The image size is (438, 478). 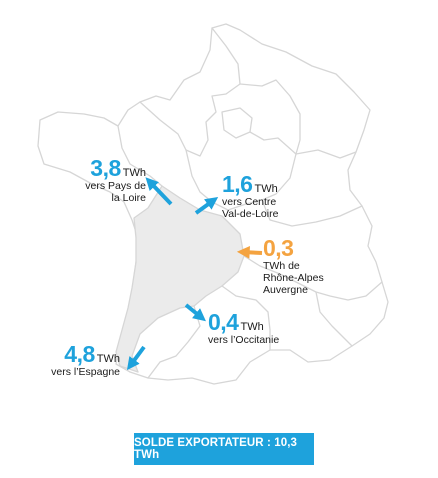 What do you see at coordinates (281, 266) in the screenshot?
I see `flow-unit: TWh de` at bounding box center [281, 266].